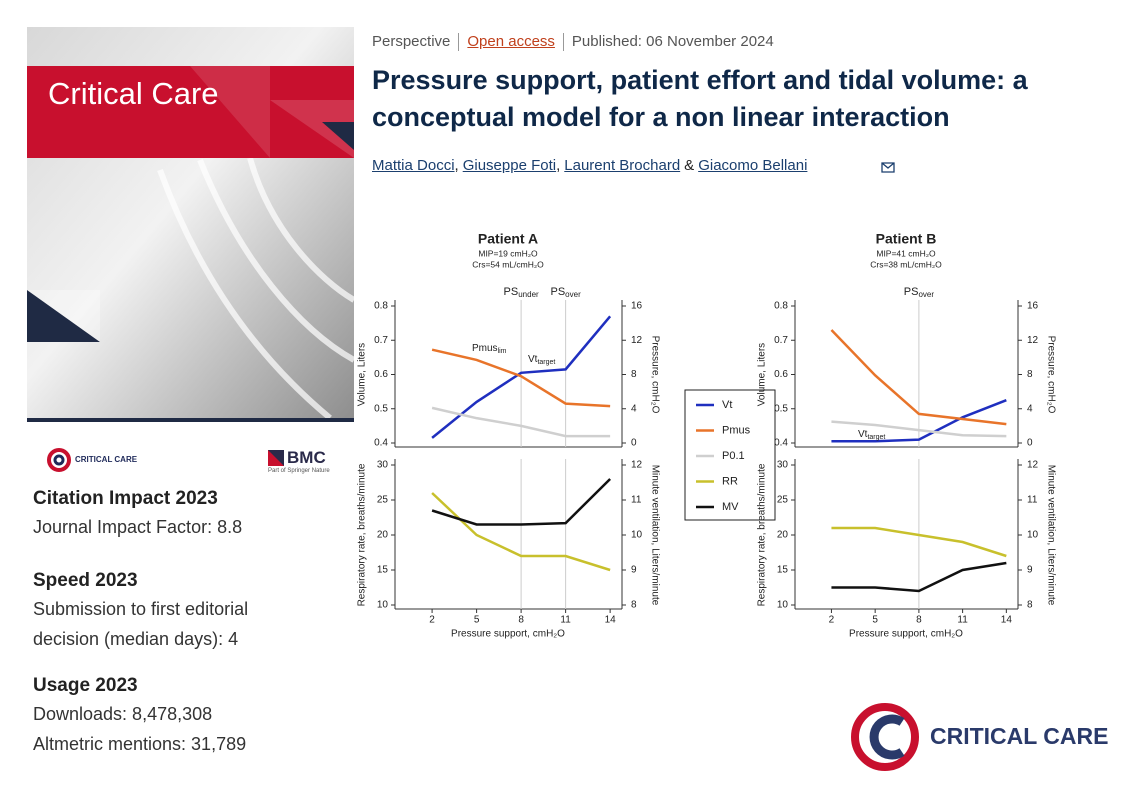  I want to click on footer-logo-icon, so click(885, 737).